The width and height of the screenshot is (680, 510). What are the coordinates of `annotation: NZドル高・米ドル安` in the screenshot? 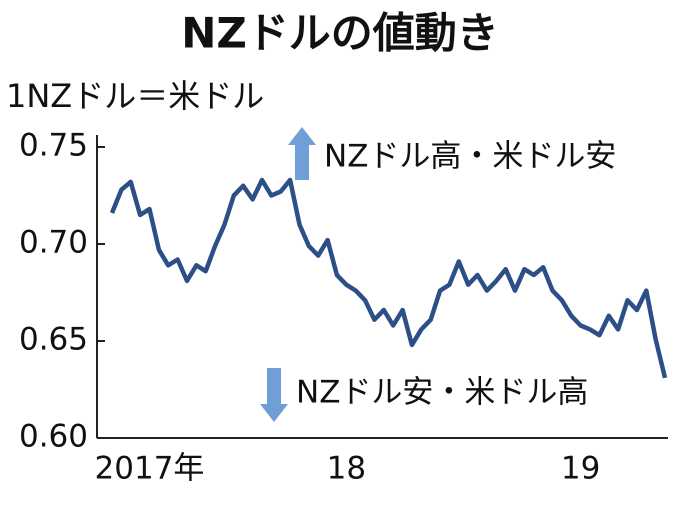 It's located at (470, 157).